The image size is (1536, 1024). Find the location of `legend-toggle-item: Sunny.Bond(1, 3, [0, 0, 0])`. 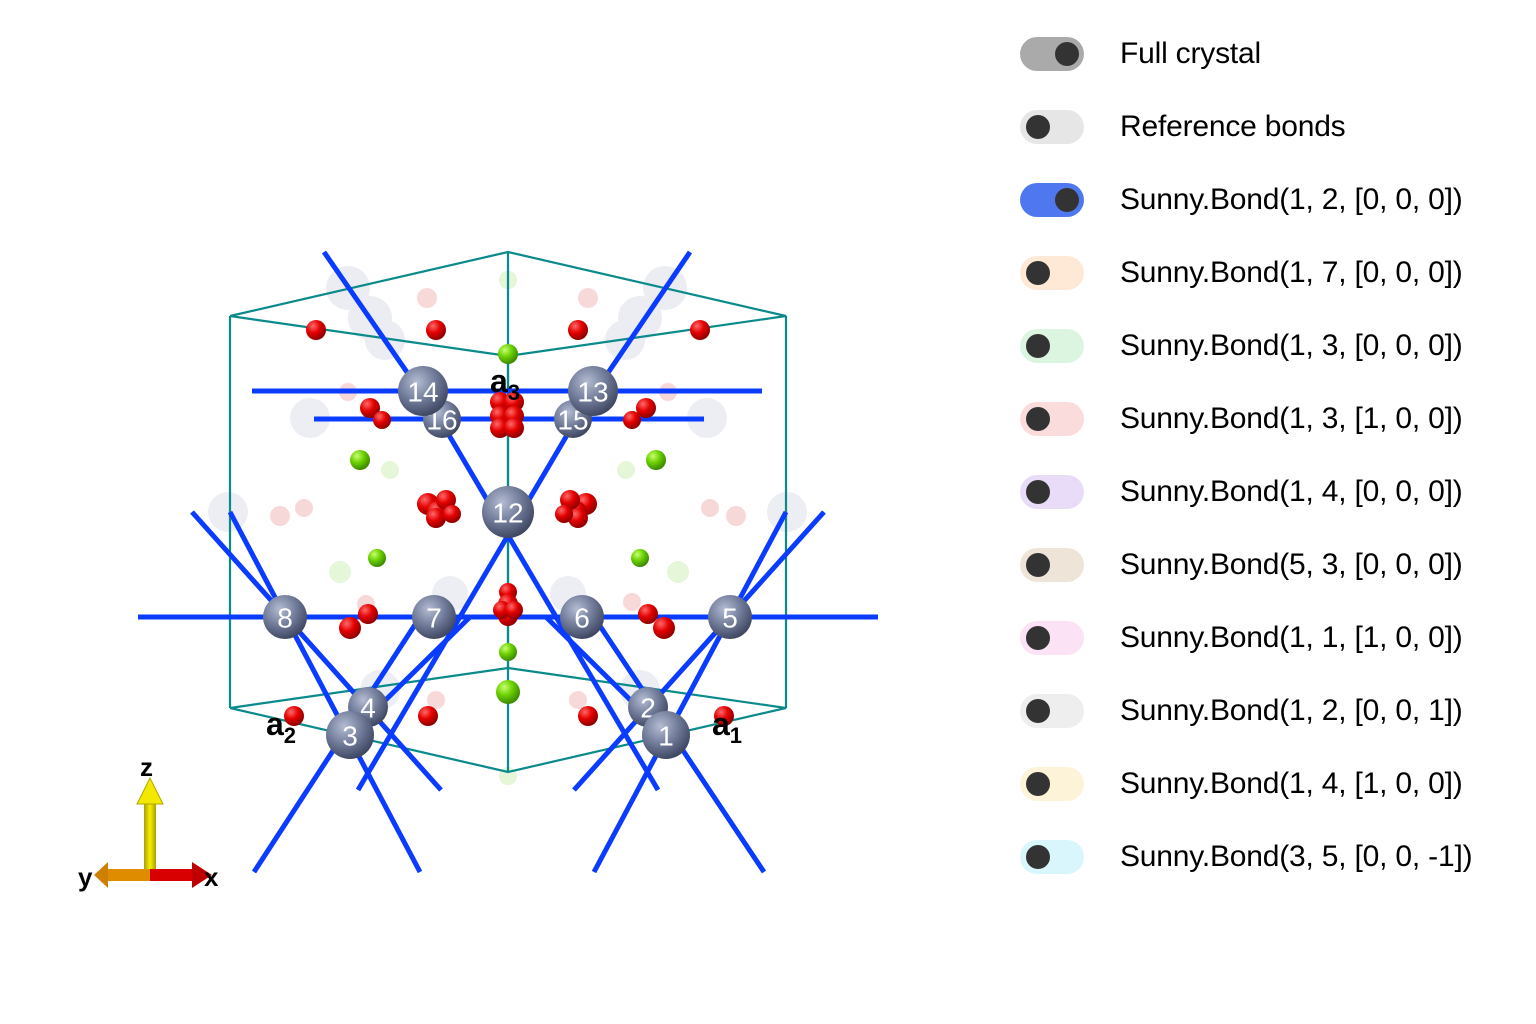

legend-toggle-item: Sunny.Bond(1, 3, [0, 0, 0]) is located at coordinates (1241, 346).